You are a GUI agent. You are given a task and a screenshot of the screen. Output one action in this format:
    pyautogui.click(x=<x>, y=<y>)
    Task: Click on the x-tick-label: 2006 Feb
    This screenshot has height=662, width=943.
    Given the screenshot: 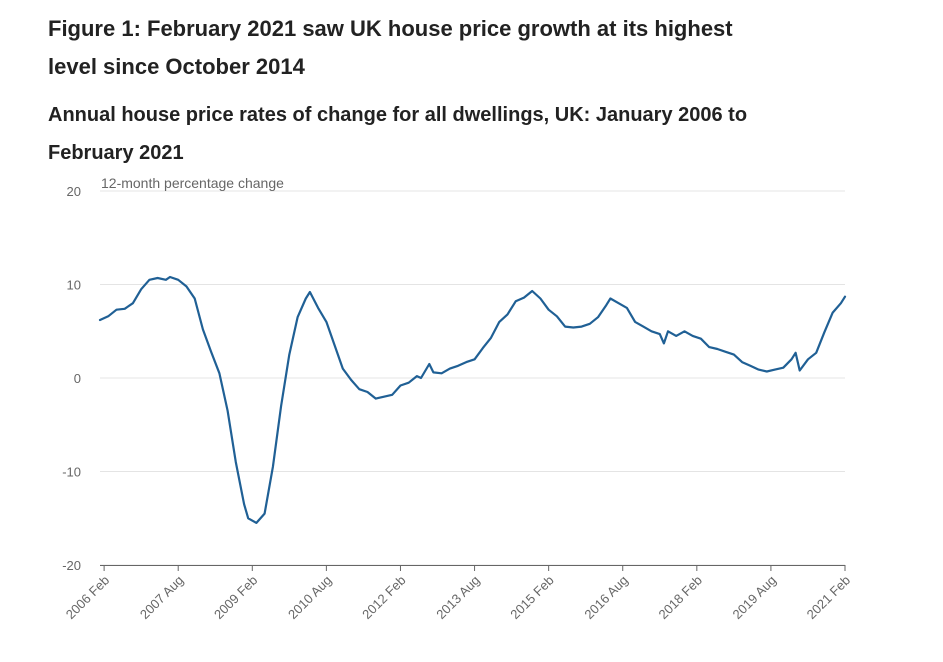 What is the action you would take?
    pyautogui.click(x=87, y=597)
    